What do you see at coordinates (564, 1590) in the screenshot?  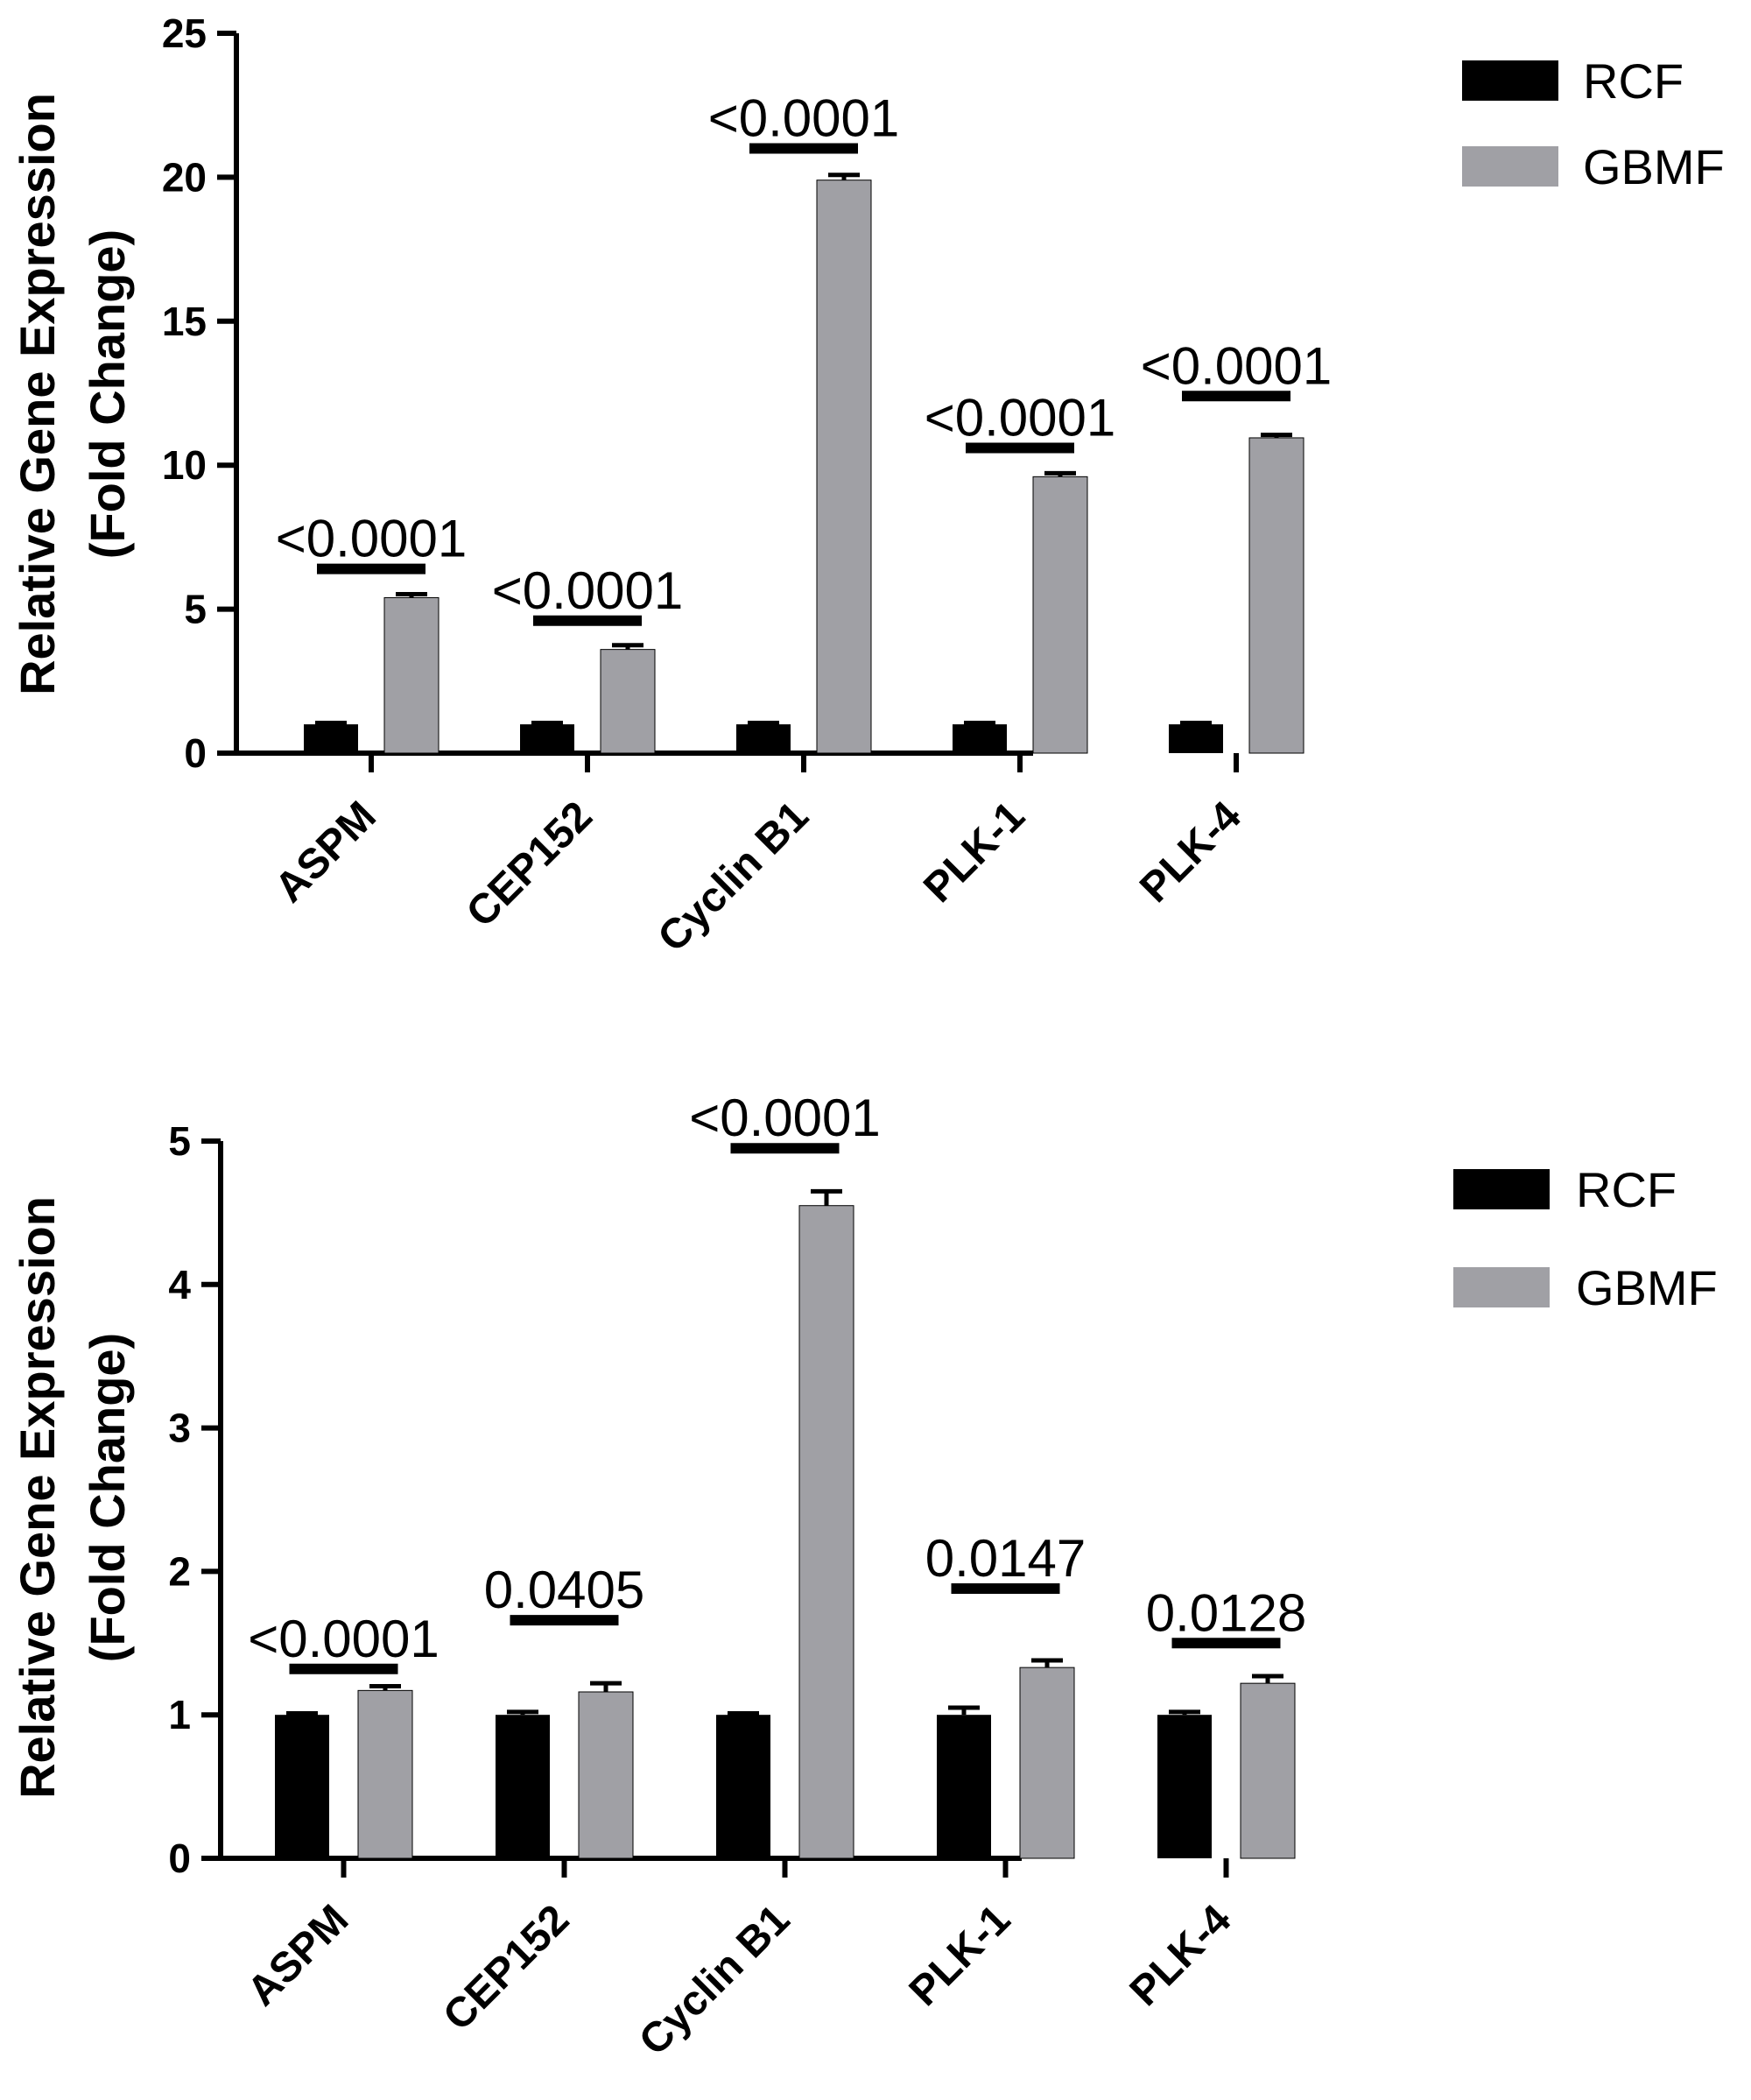 I see `p-value-label: 0.0405` at bounding box center [564, 1590].